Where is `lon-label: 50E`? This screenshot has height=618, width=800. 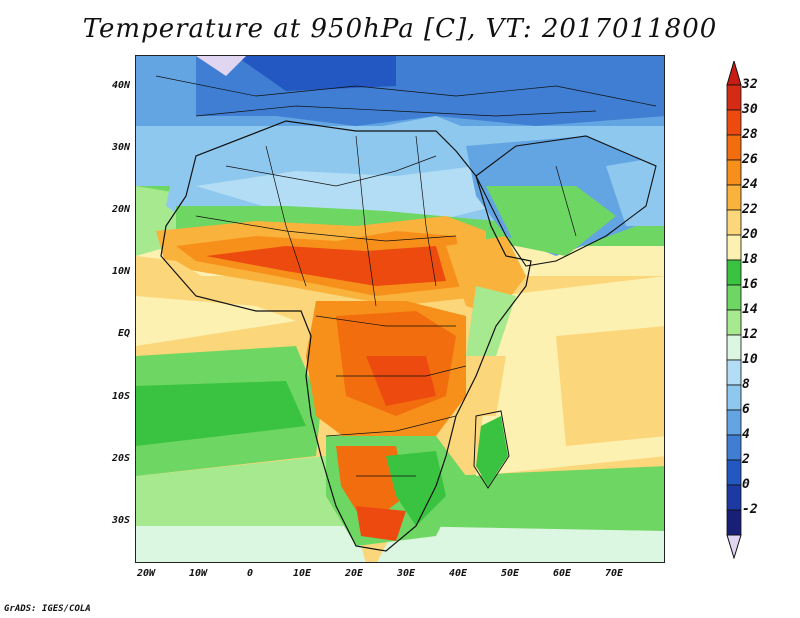
lon-label: 50E is located at coordinates (510, 573).